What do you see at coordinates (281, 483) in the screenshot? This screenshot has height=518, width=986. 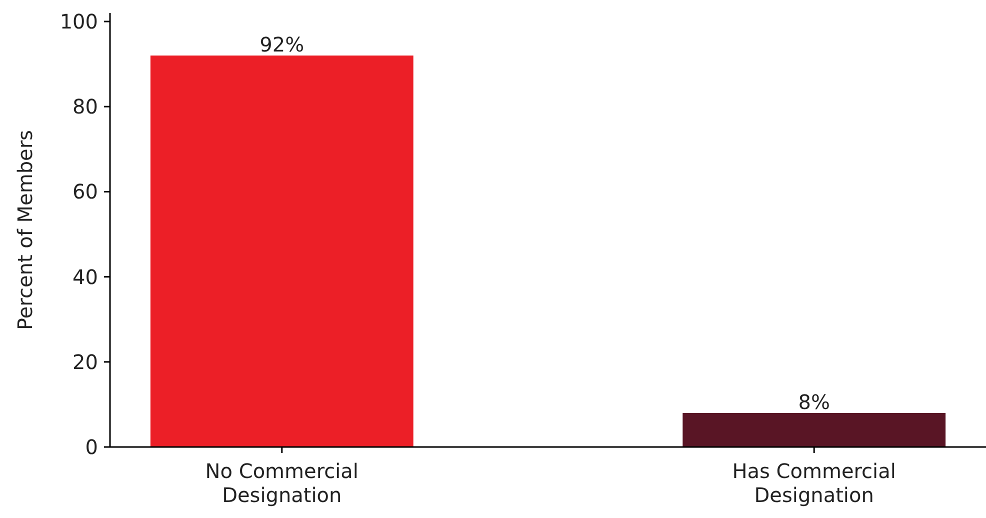 I see `x-tick-label: No Commercial Designation` at bounding box center [281, 483].